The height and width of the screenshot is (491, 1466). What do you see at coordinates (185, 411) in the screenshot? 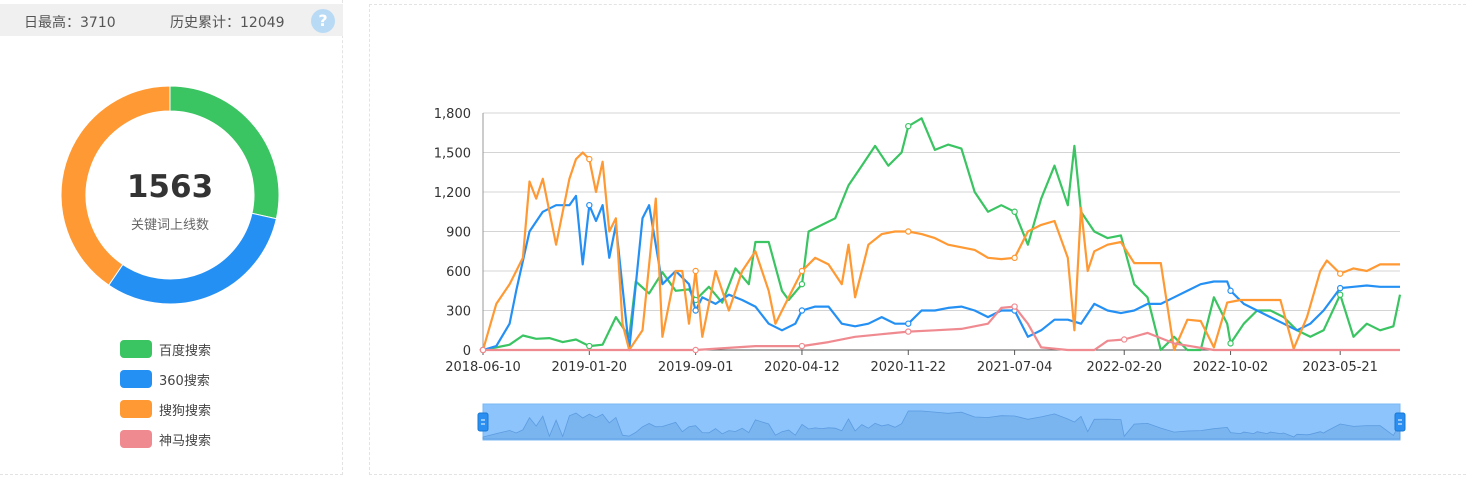
I see `legend-label: 搜狗搜索` at bounding box center [185, 411].